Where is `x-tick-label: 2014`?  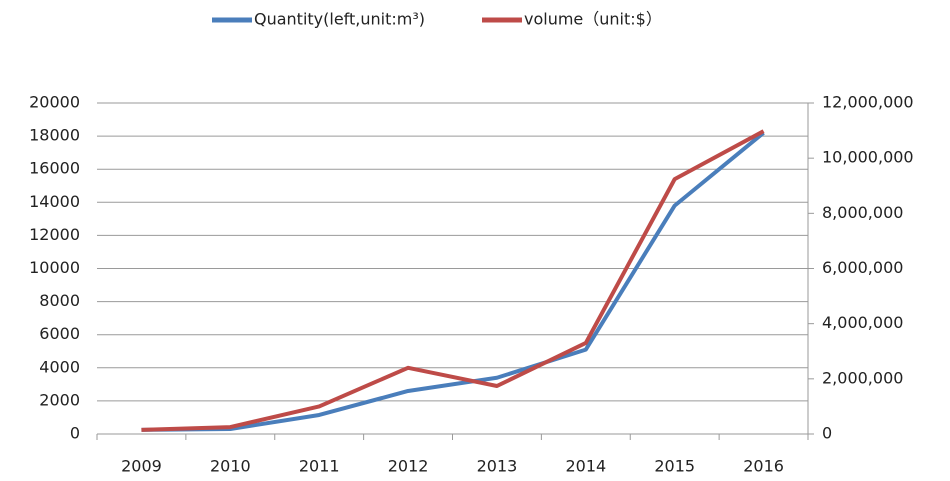 x-tick-label: 2014 is located at coordinates (585, 466).